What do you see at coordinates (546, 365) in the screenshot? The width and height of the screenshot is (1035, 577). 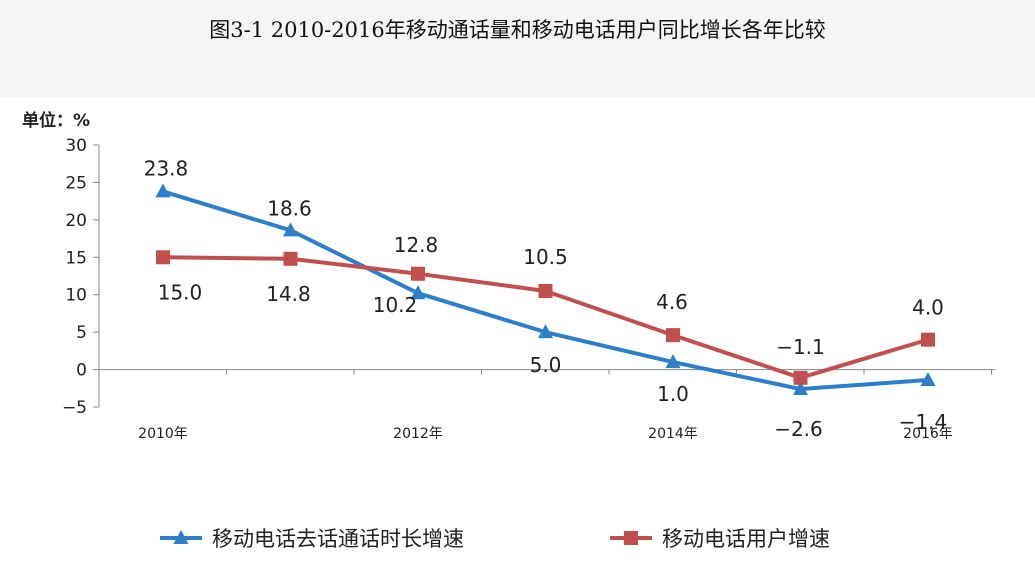 I see `data-label: 5.0` at bounding box center [546, 365].